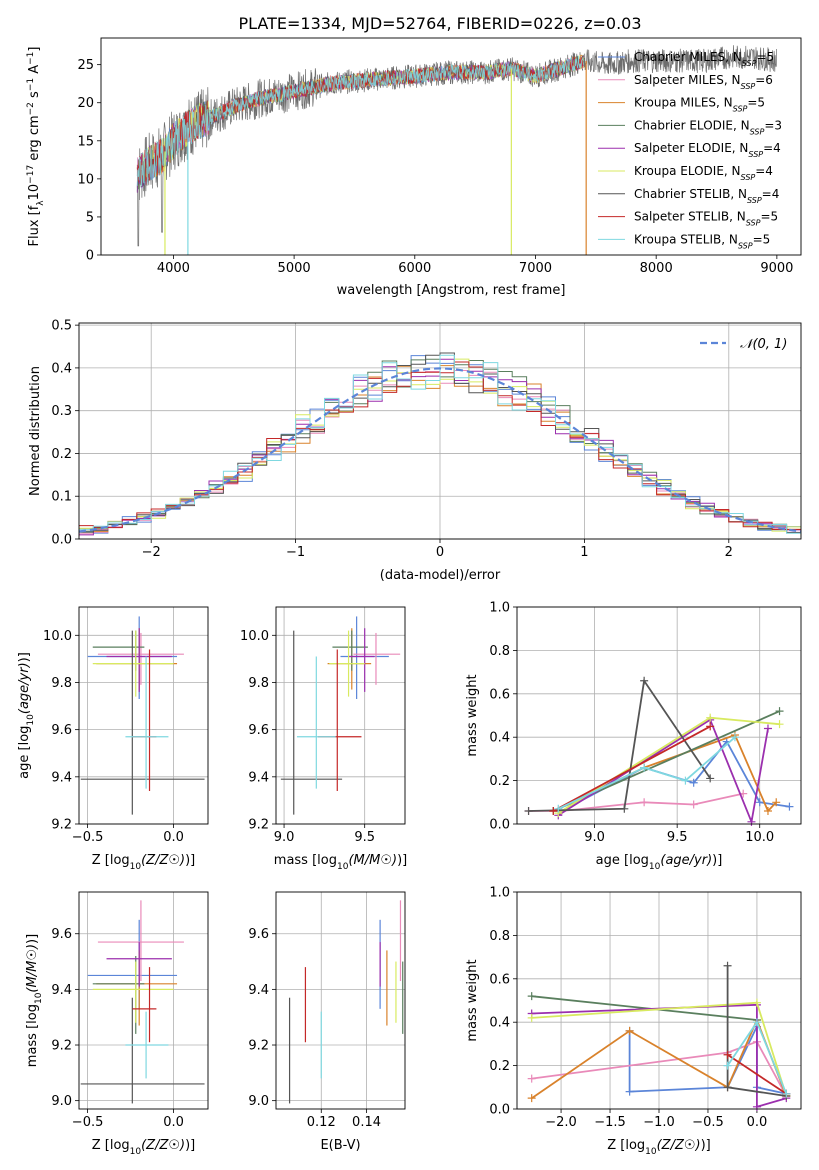  I want to click on y-tick-label: 9.0, so click(61, 1101).